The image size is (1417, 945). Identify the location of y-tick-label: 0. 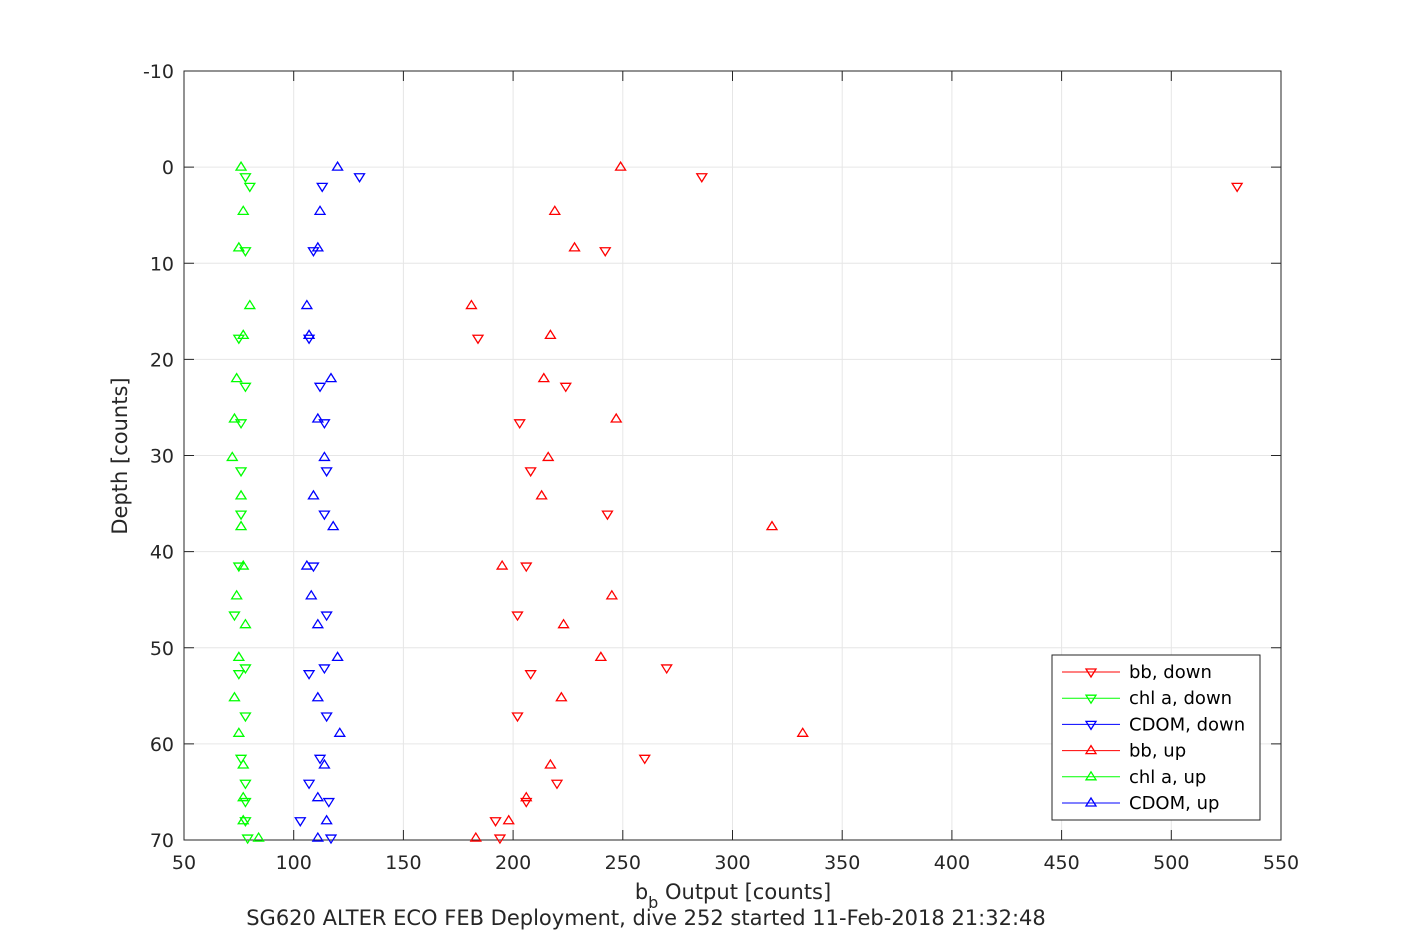
(168, 168).